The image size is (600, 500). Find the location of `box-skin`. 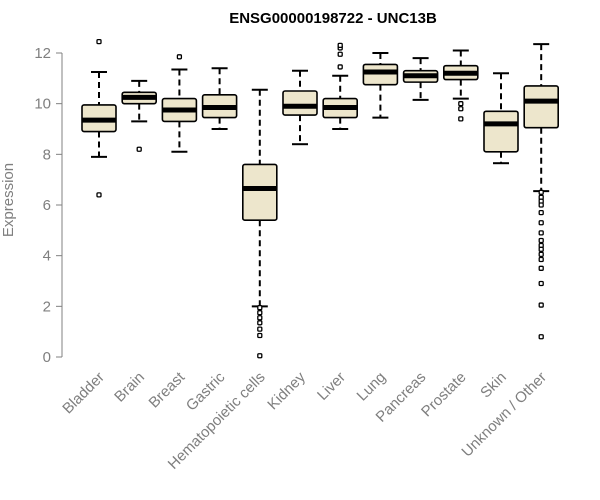

box-skin is located at coordinates (501, 118).